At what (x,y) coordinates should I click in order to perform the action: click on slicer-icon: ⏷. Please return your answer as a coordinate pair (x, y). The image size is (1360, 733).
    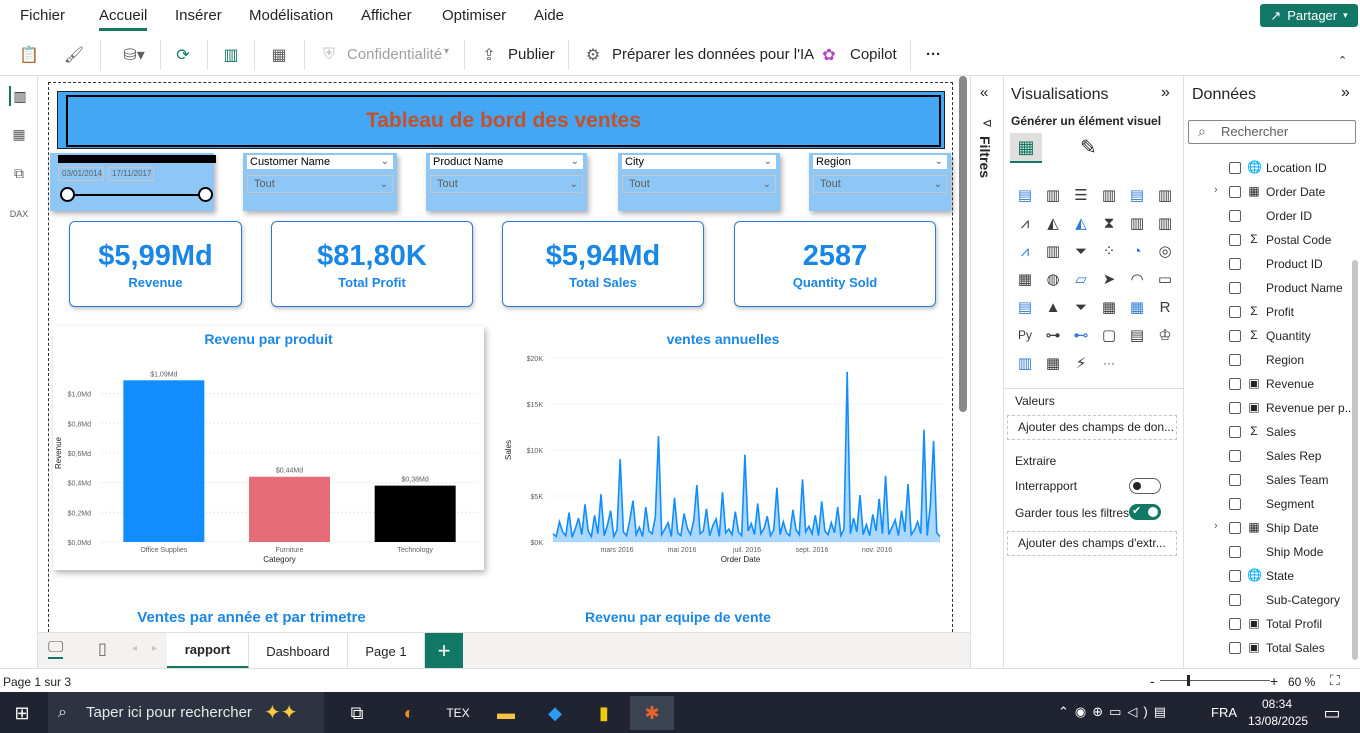
    Looking at the image, I should click on (1080, 307).